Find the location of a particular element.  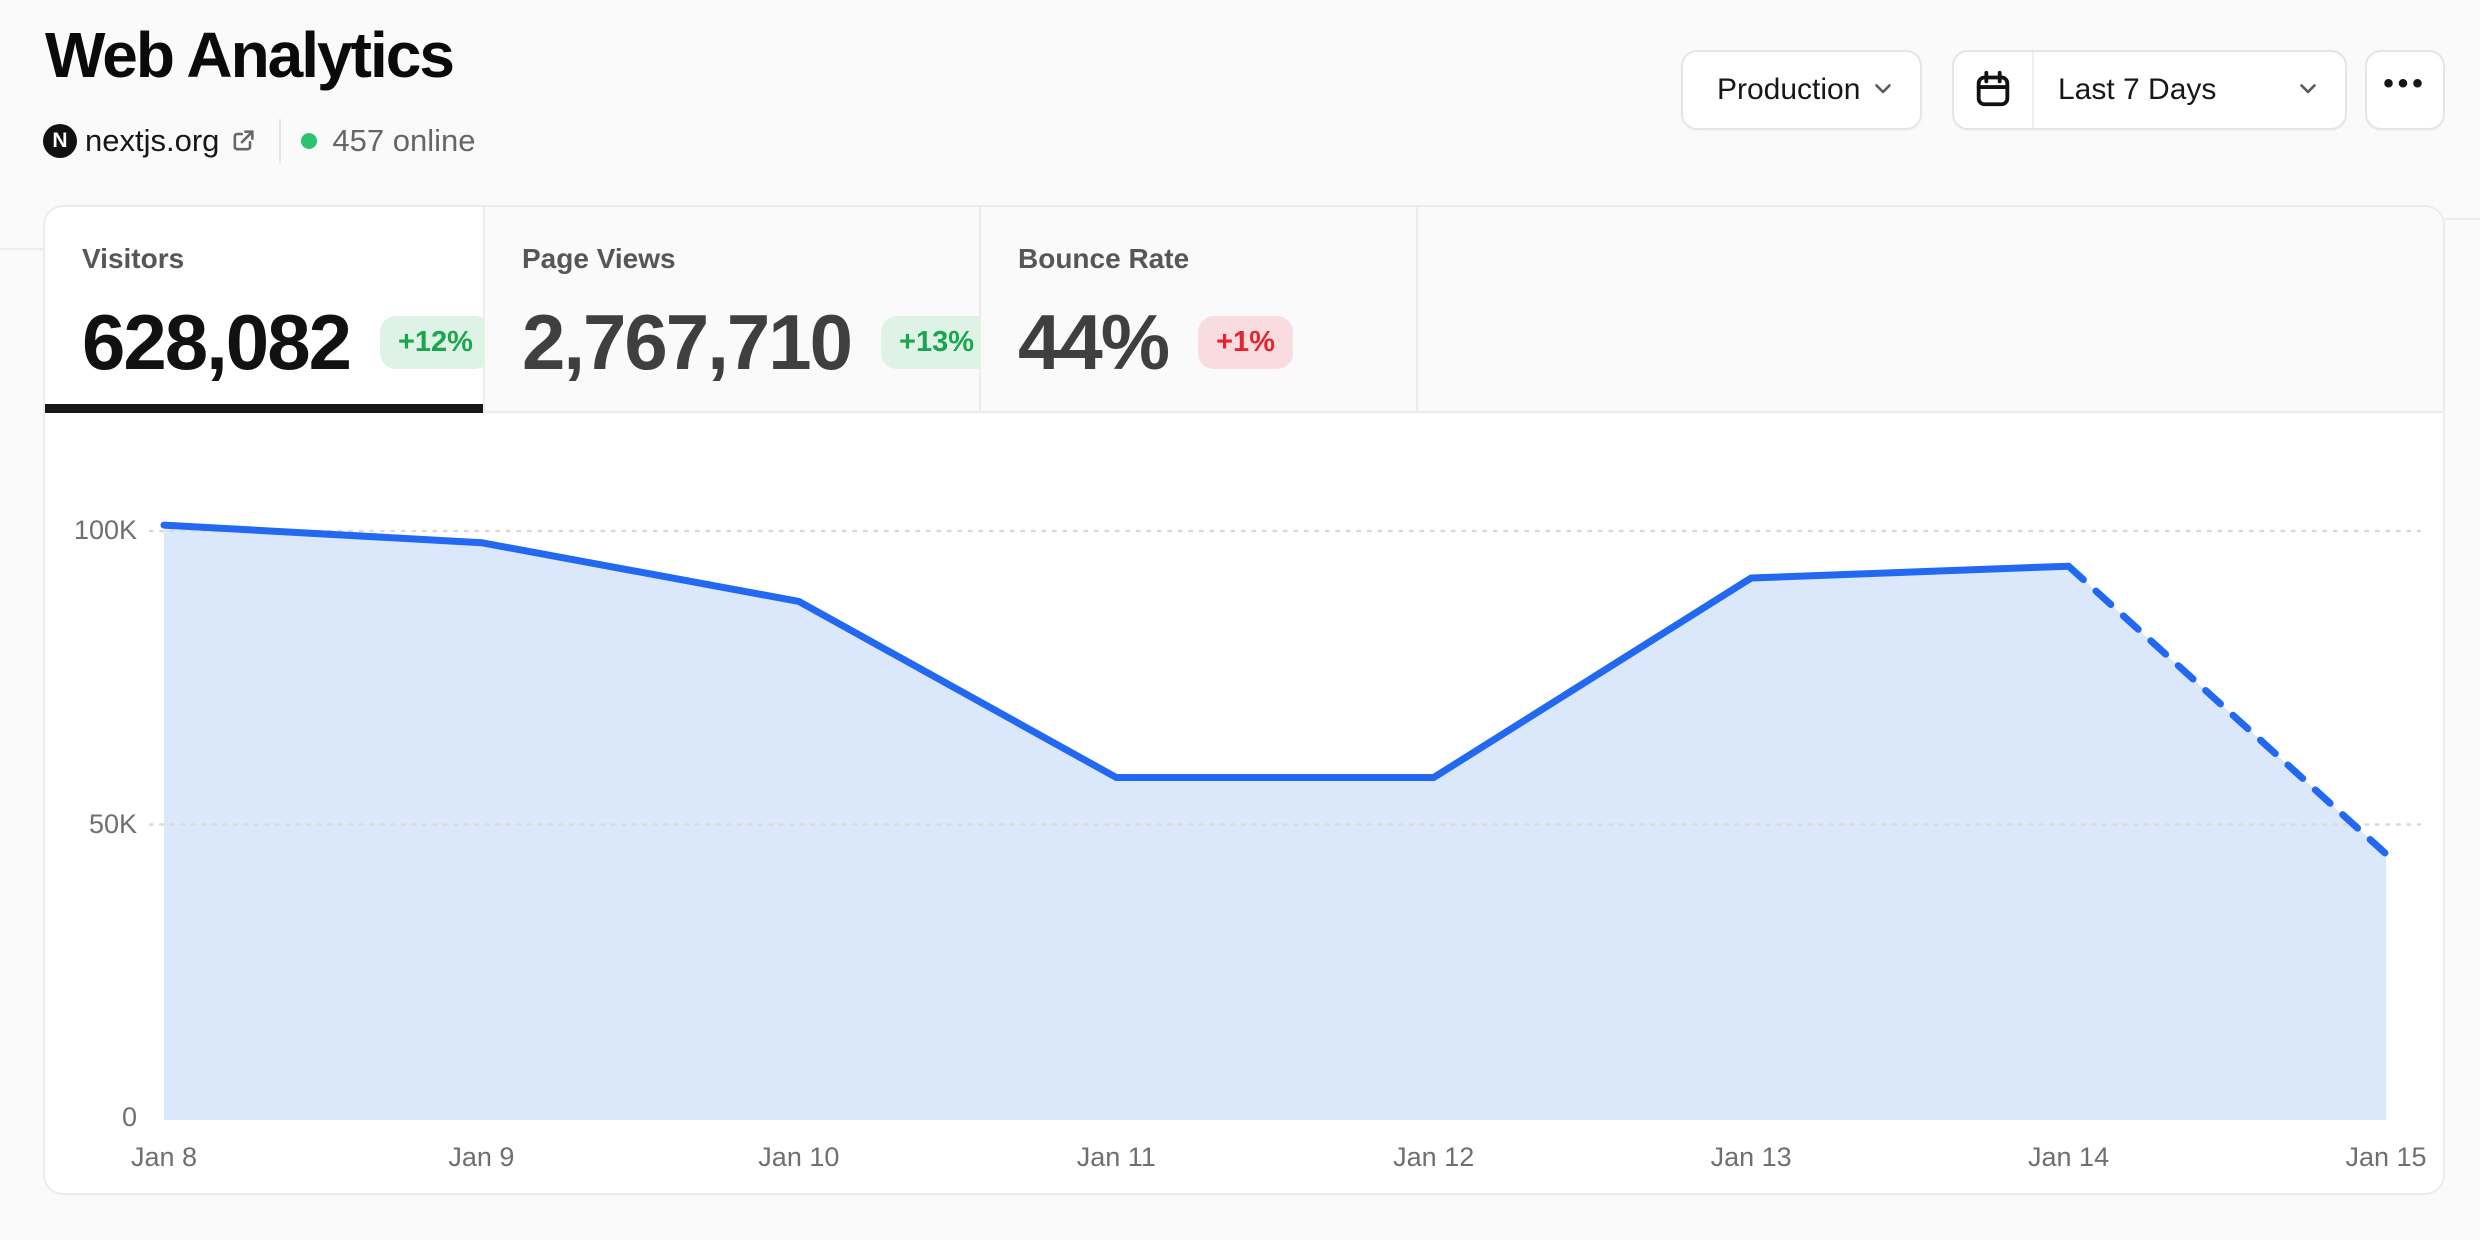

calendar-icon is located at coordinates (1993, 90).